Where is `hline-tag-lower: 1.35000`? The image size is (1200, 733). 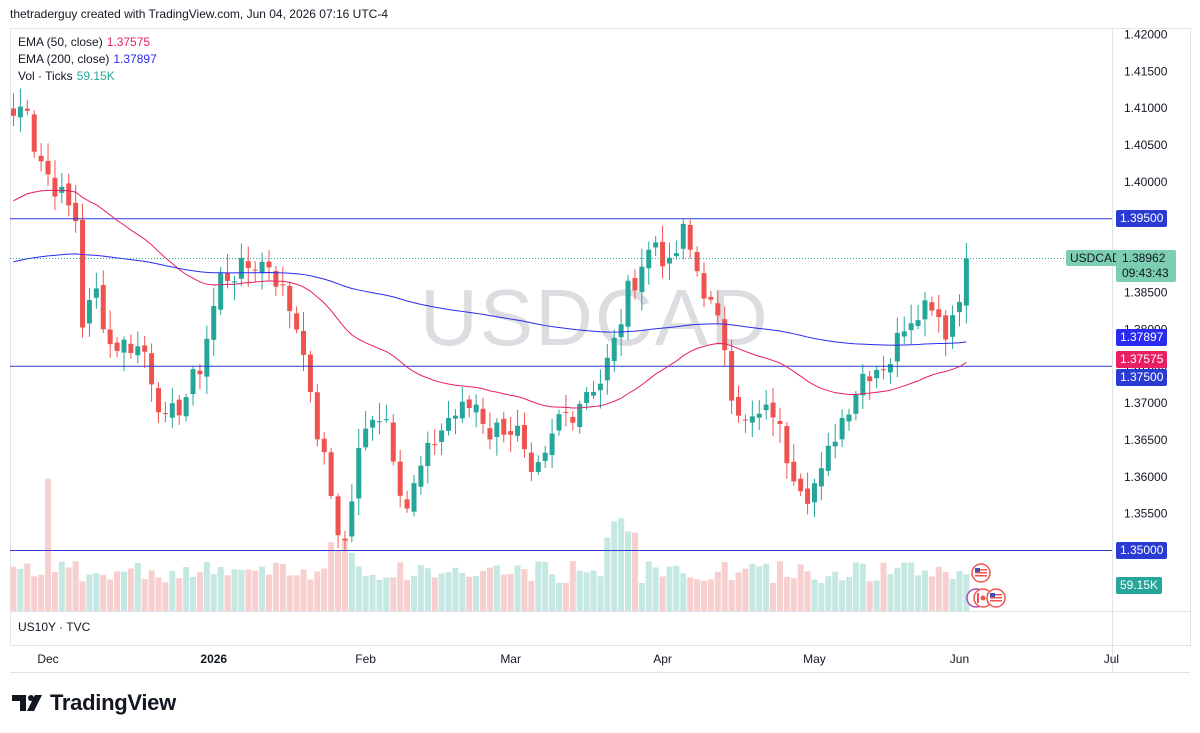 hline-tag-lower: 1.35000 is located at coordinates (1142, 550).